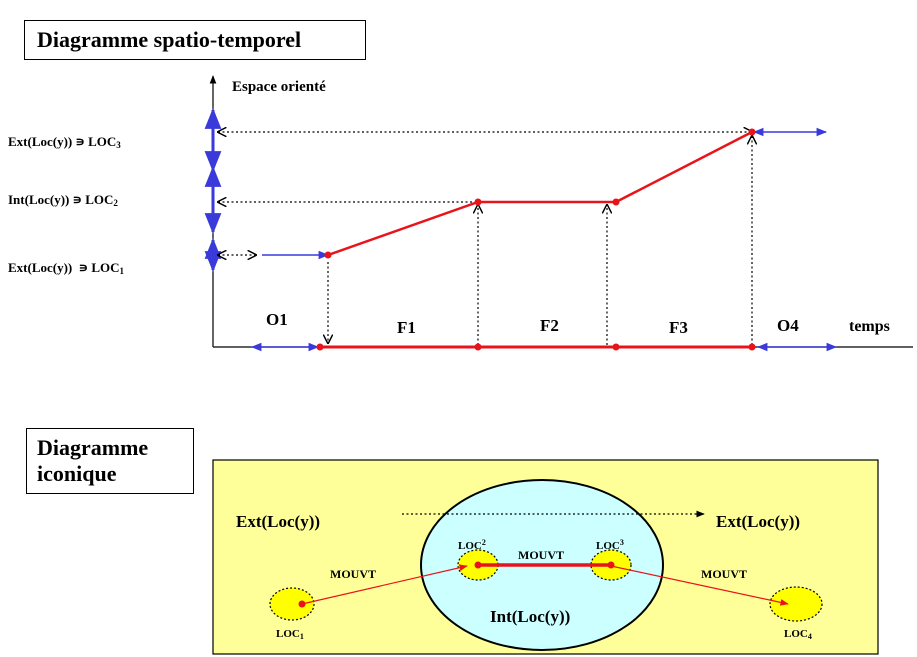 The height and width of the screenshot is (657, 917). I want to click on loc1-region, so click(292, 604).